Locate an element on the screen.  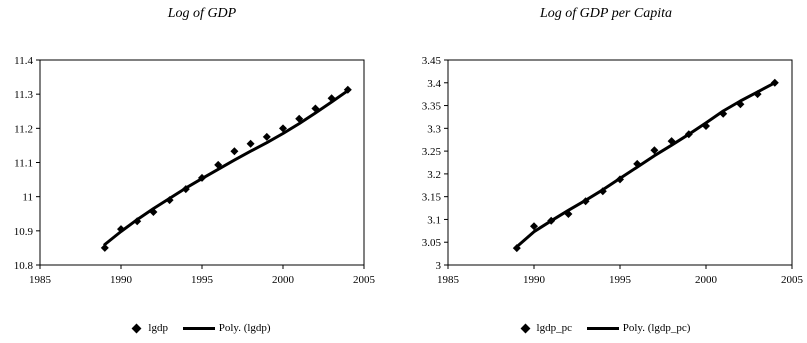
legend-item-trendline: Poly. (lgdp) is located at coordinates (226, 328).